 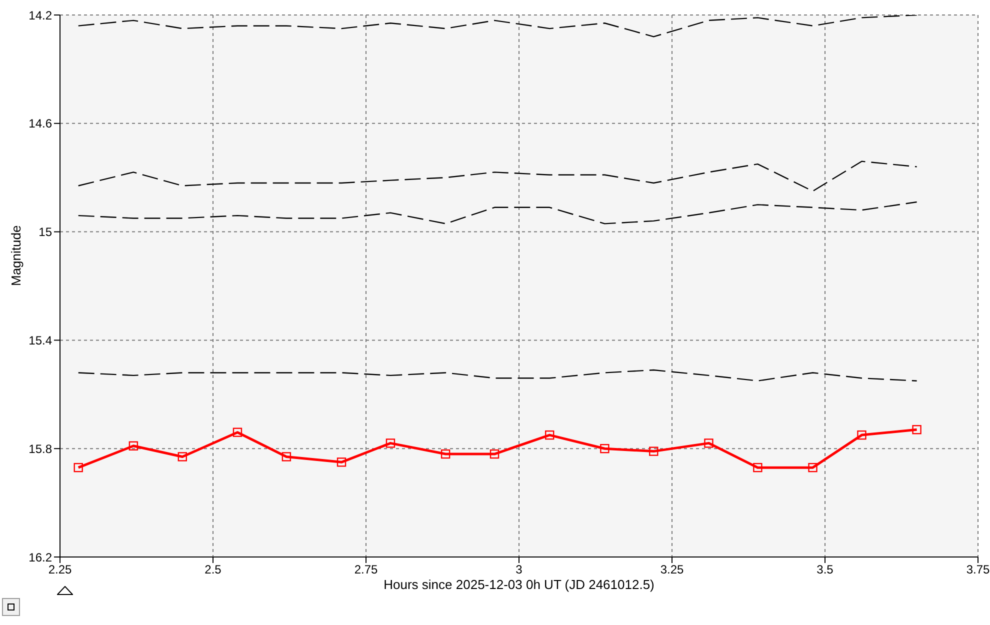 I want to click on x-tick-label: 3.75, so click(x=978, y=569).